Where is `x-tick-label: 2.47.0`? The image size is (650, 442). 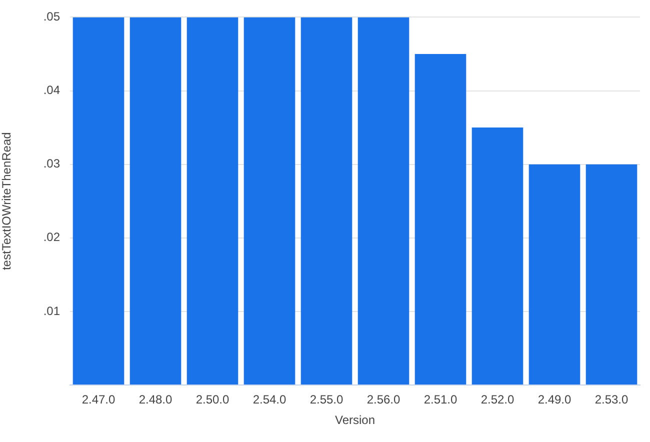 x-tick-label: 2.47.0 is located at coordinates (99, 399).